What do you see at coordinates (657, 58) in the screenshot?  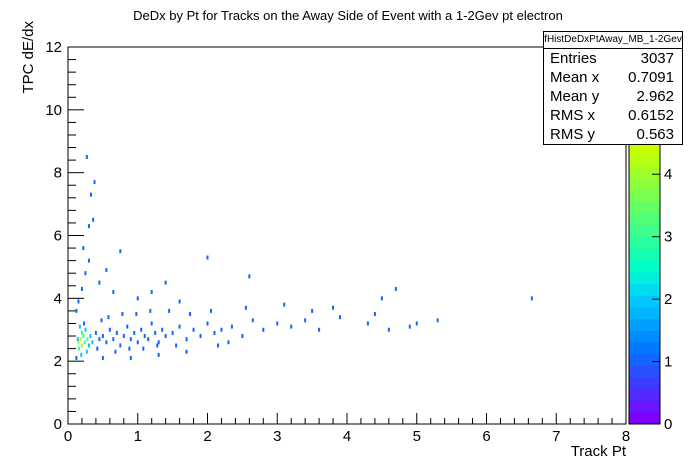 I see `stats-value: 3037` at bounding box center [657, 58].